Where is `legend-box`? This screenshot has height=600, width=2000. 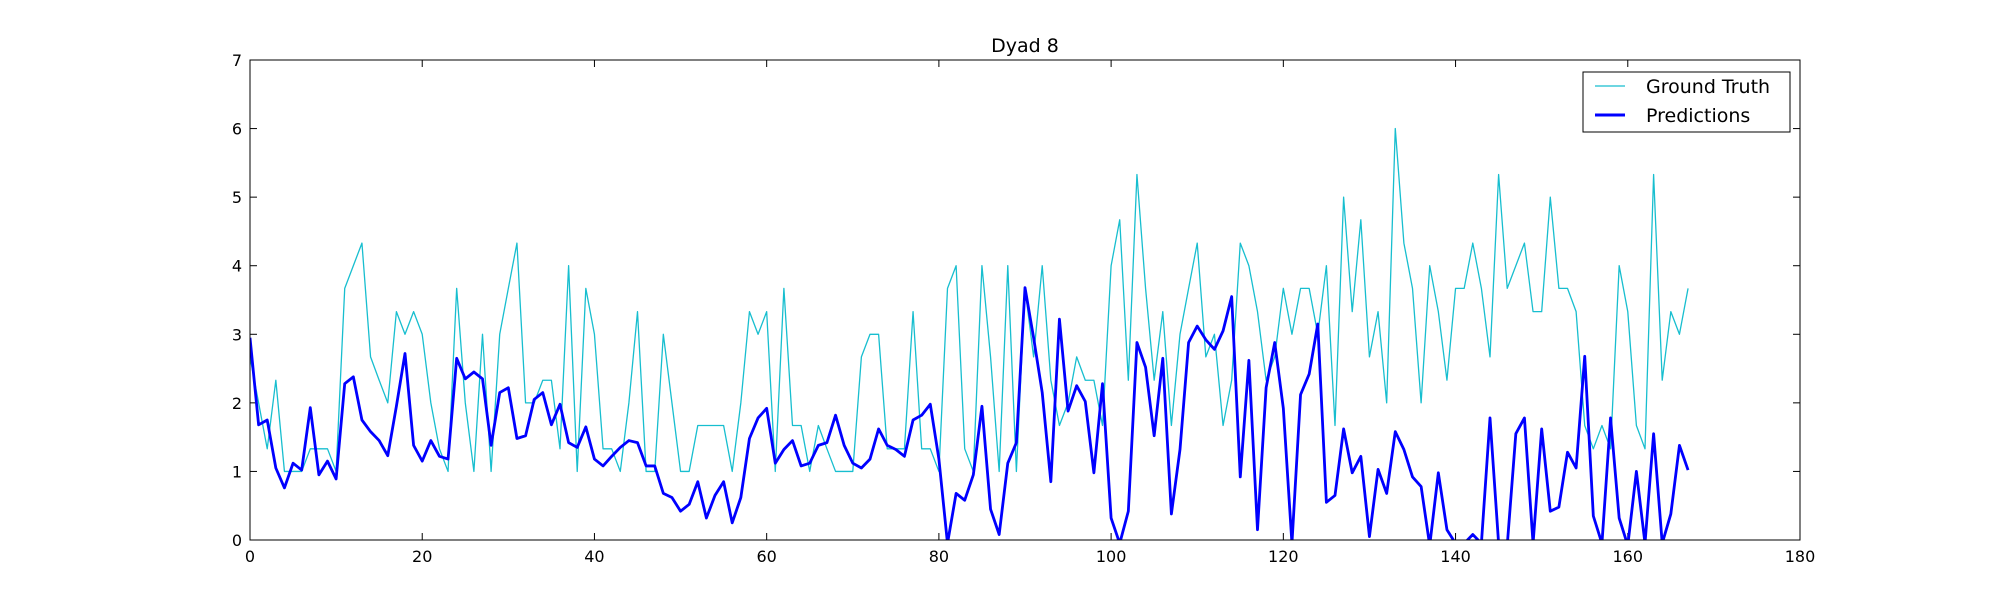 legend-box is located at coordinates (1686, 102).